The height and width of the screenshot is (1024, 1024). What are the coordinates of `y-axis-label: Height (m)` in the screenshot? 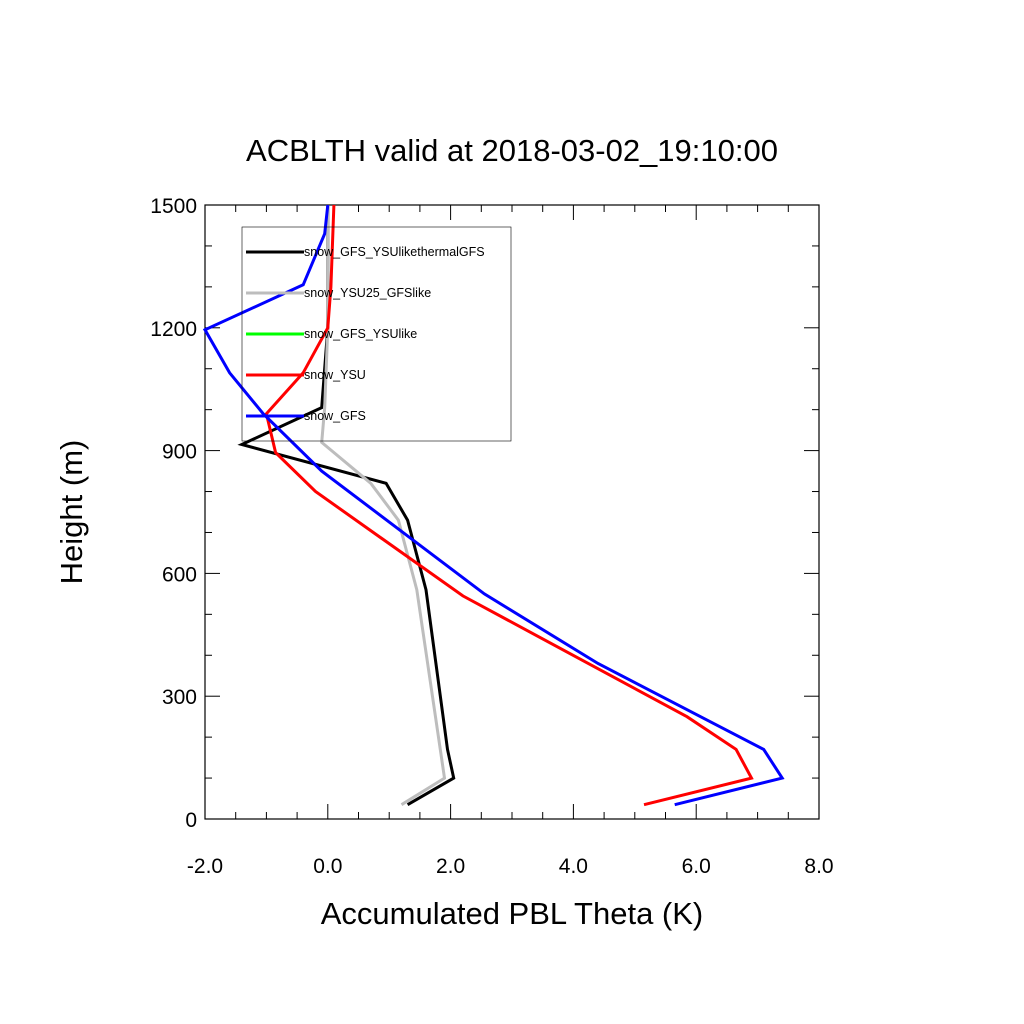 It's located at (71, 512).